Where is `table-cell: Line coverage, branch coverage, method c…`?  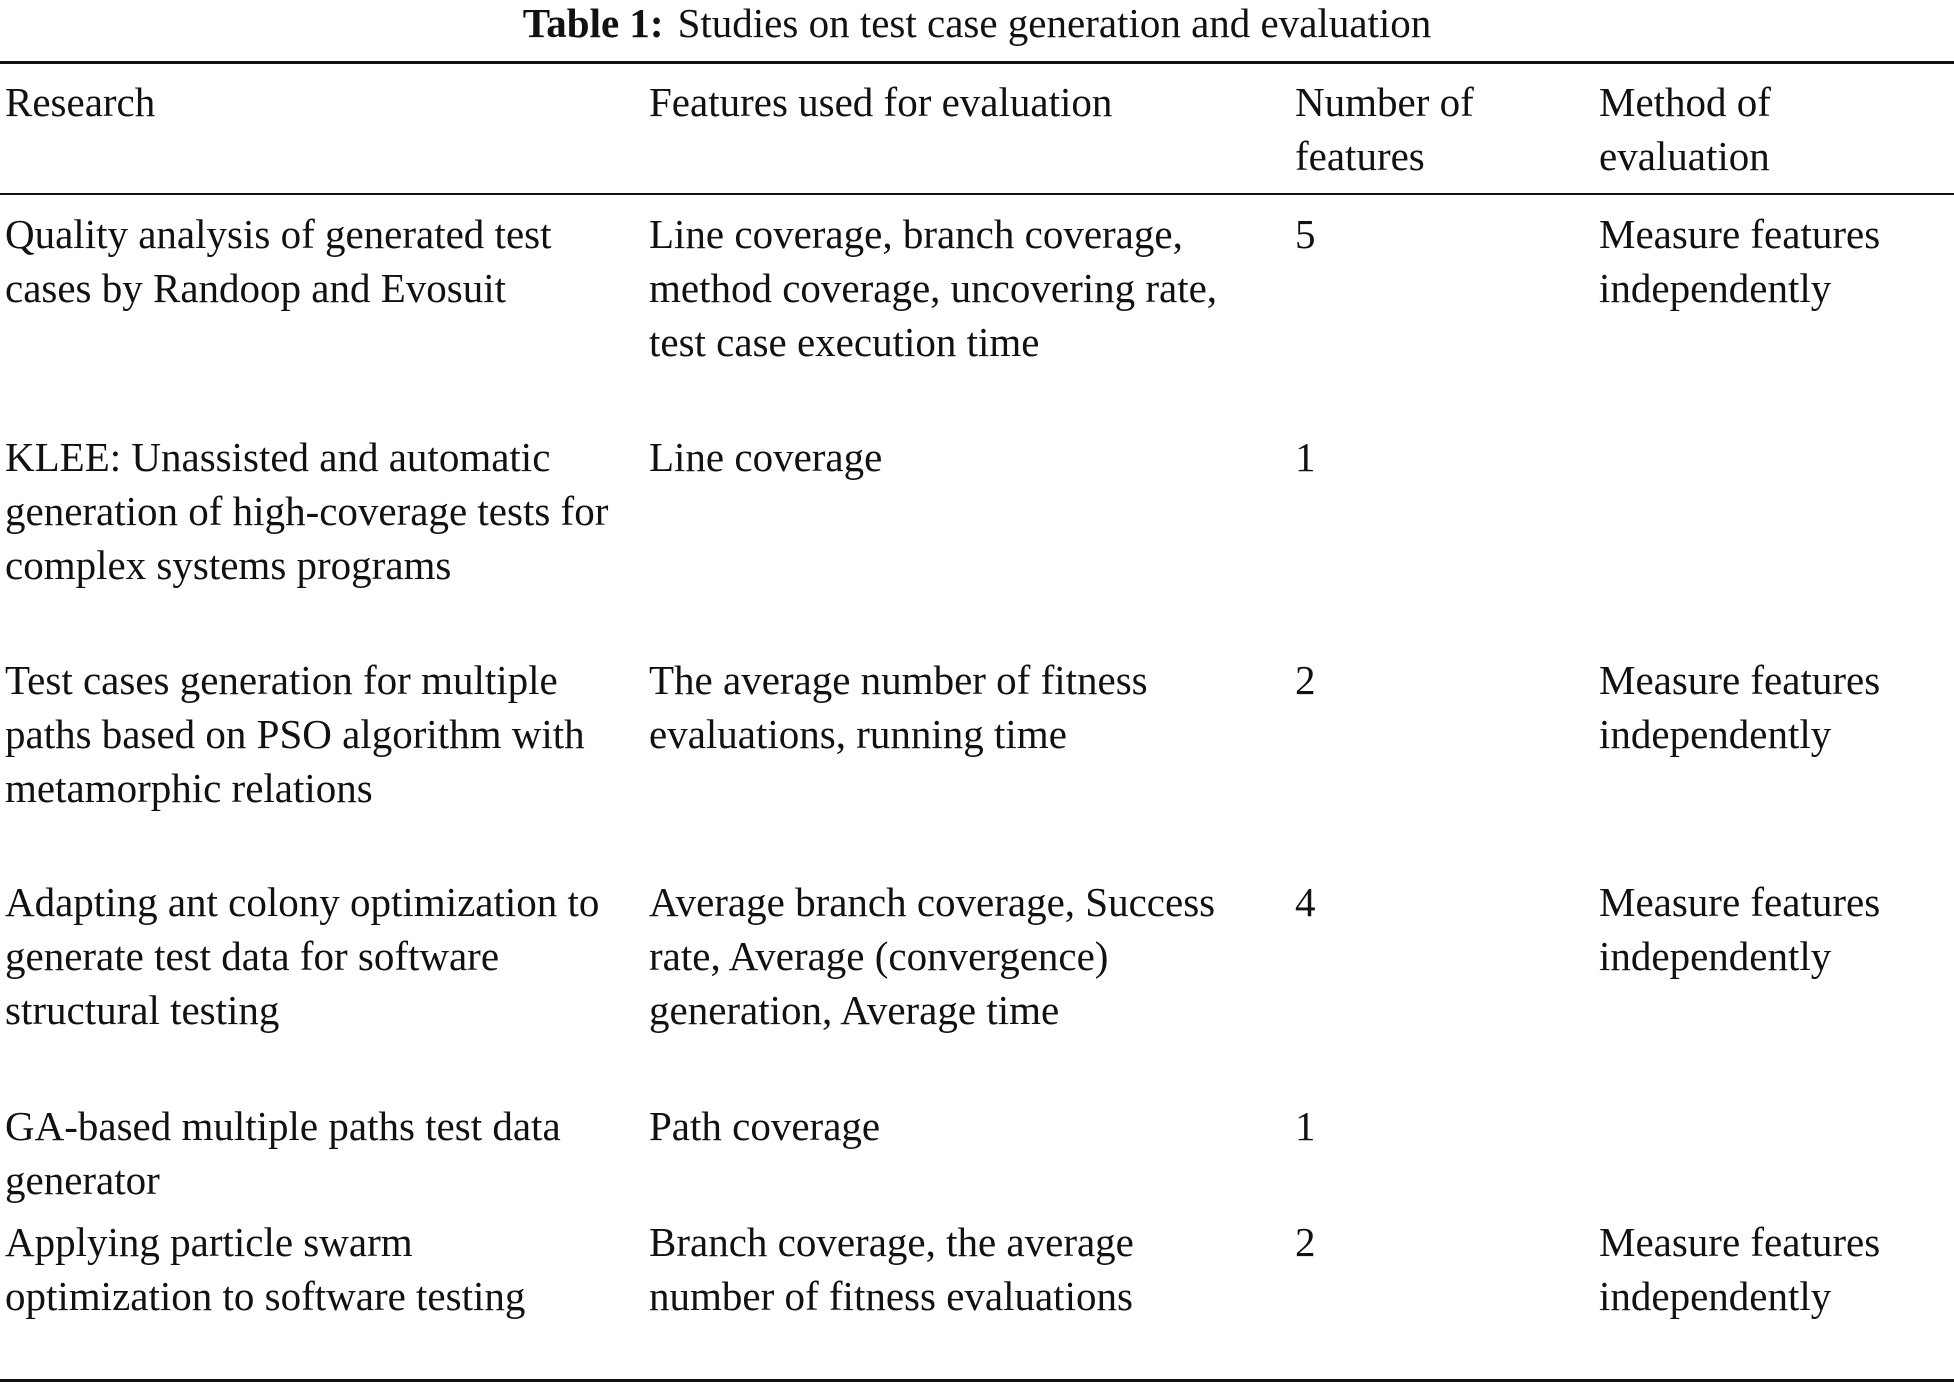 table-cell: Line coverage, branch coverage, method c… is located at coordinates (933, 288).